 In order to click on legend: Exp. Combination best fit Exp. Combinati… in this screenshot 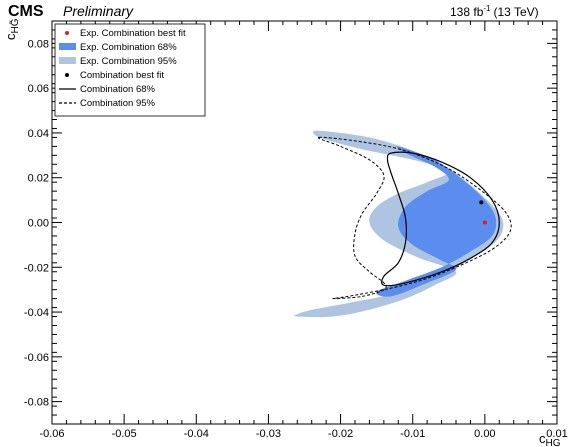, I will do `click(130, 70)`.